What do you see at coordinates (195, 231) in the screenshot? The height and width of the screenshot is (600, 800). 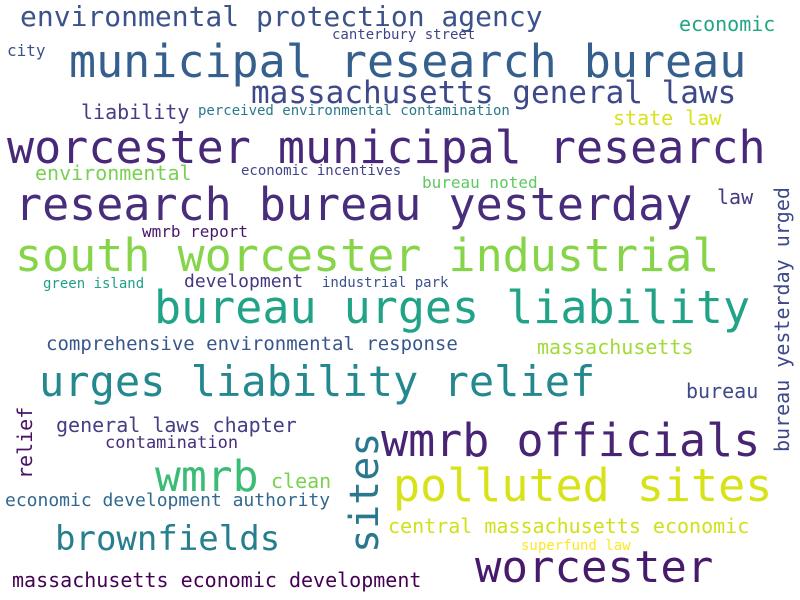 I see `word: wmrb report` at bounding box center [195, 231].